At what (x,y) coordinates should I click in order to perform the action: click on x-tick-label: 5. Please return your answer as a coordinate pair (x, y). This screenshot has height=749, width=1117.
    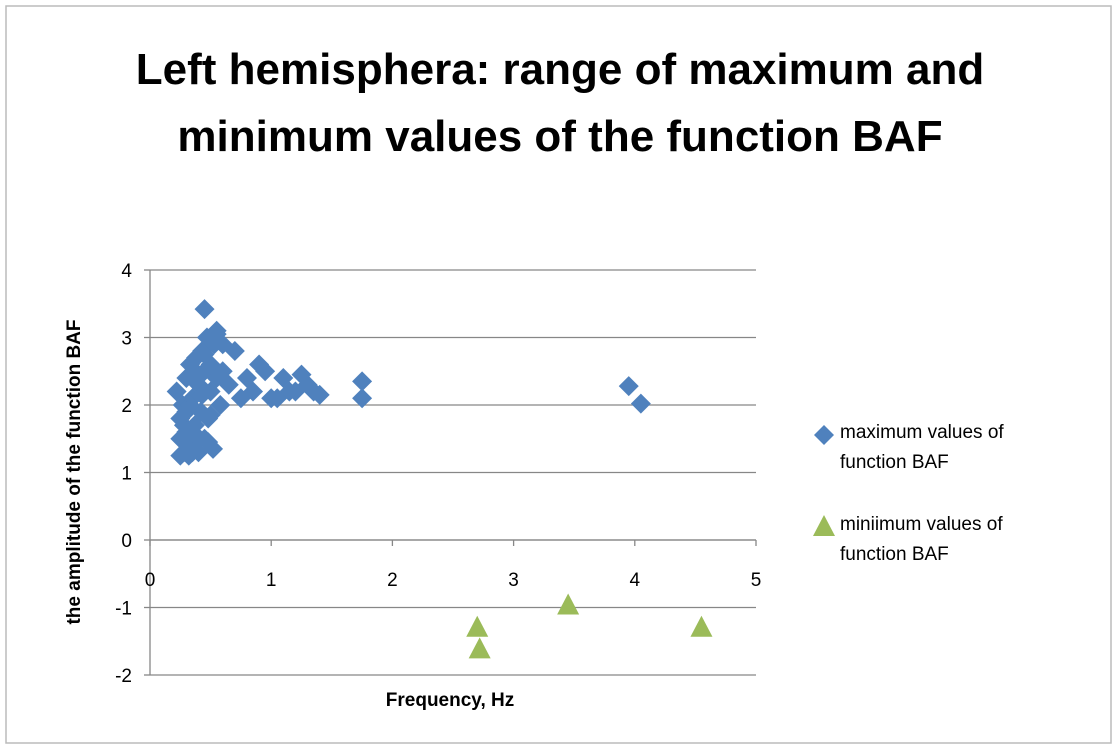
    Looking at the image, I should click on (756, 580).